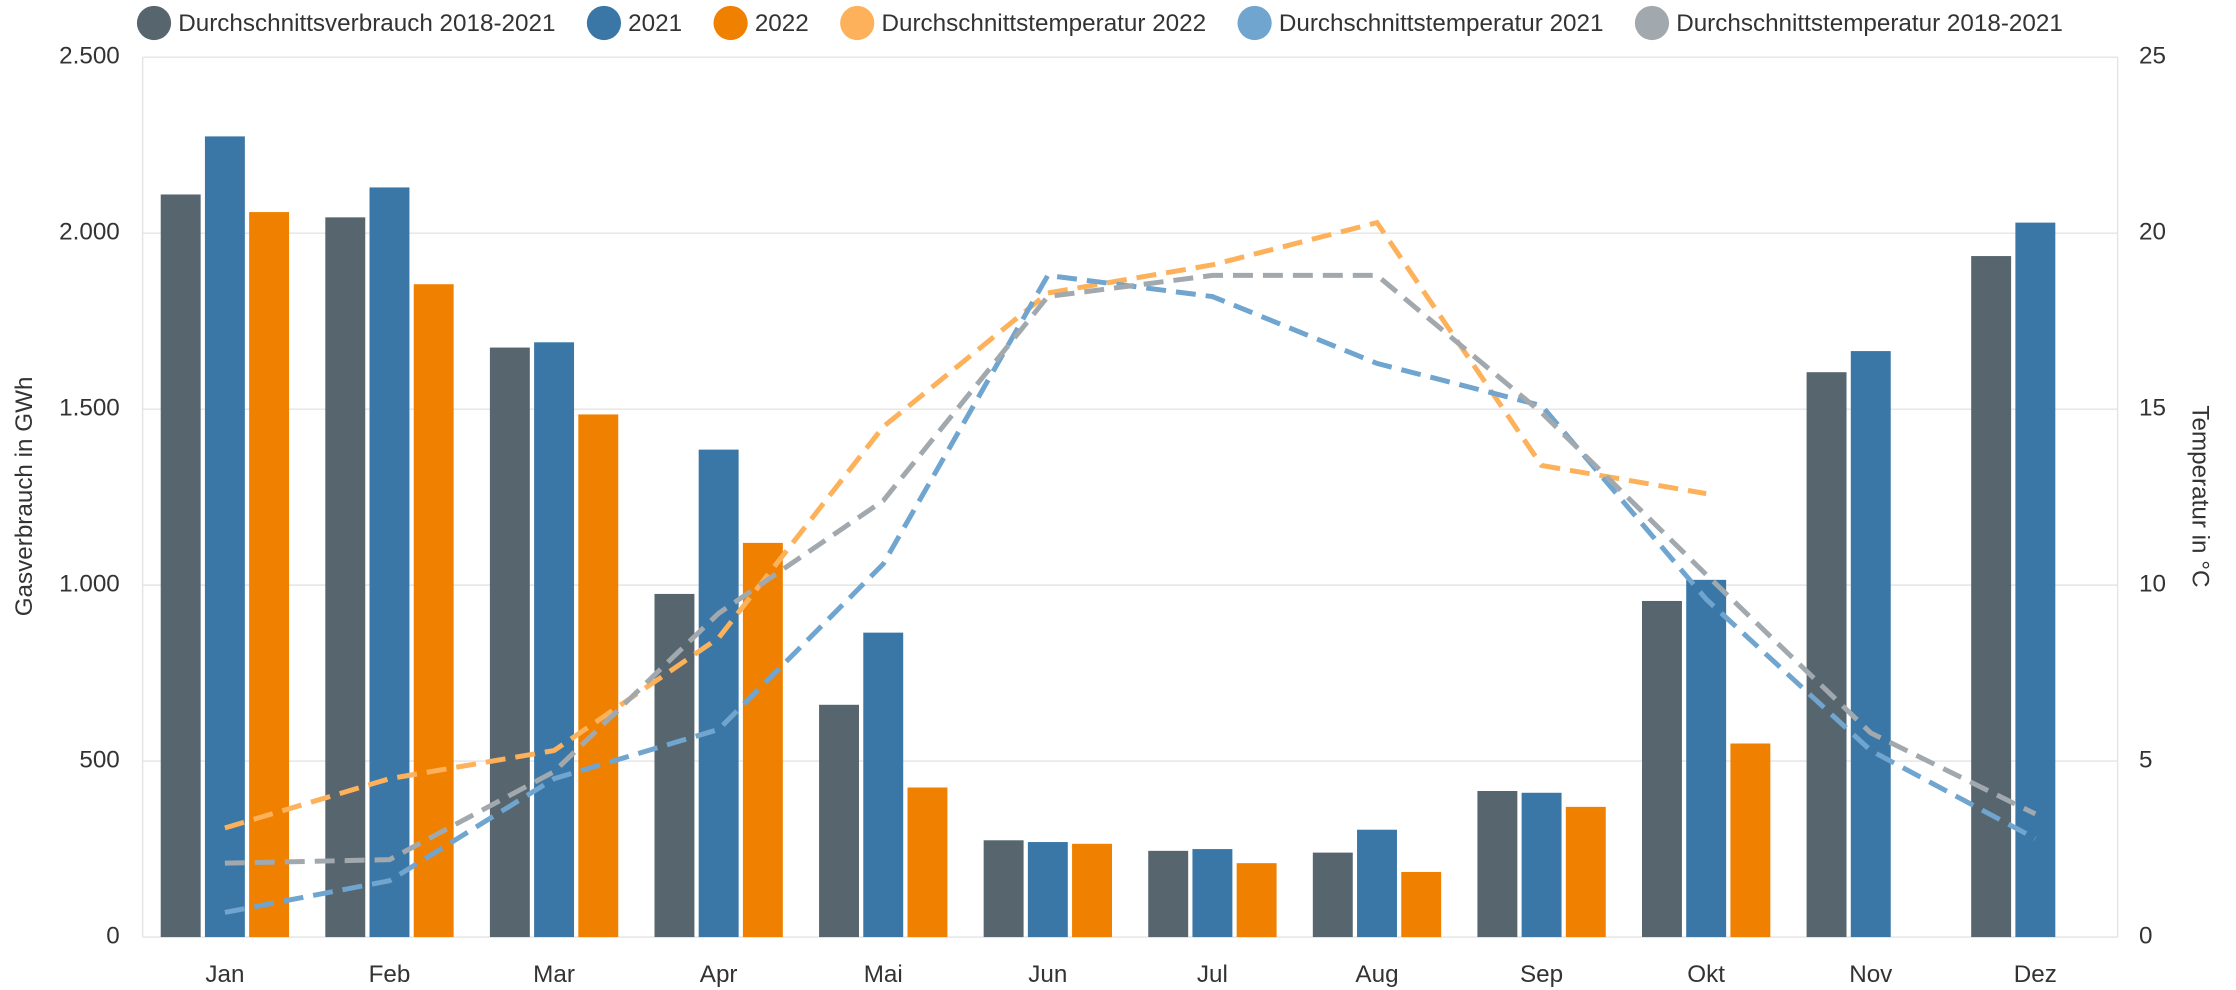 This screenshot has height=990, width=2236. What do you see at coordinates (2152, 56) in the screenshot?
I see `y2-tick-label: 25` at bounding box center [2152, 56].